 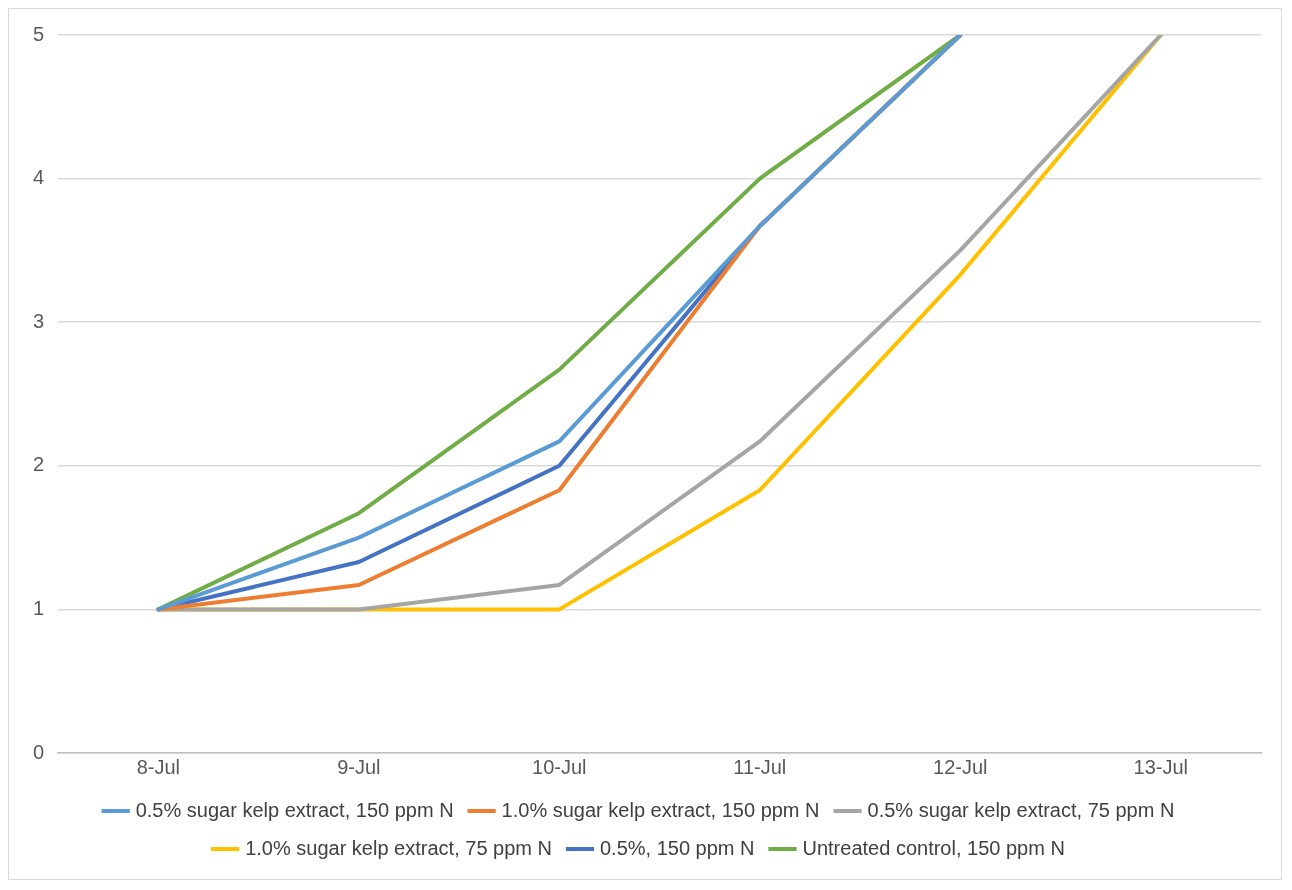 I want to click on legend-label: 1.0% sugar kelp extract, 75 ppm N, so click(x=398, y=847).